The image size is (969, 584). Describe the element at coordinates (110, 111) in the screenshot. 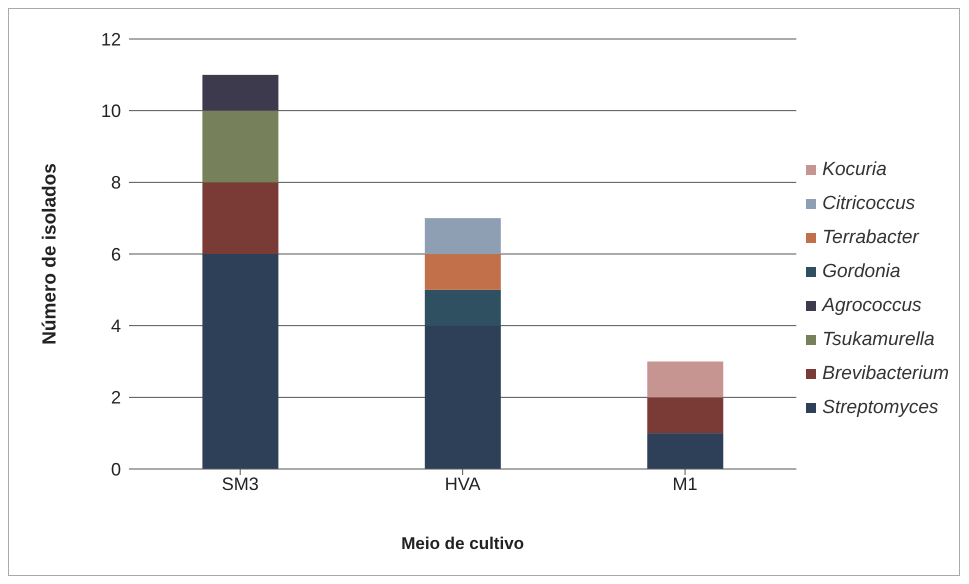

I see `y-tick-label: 10` at that location.